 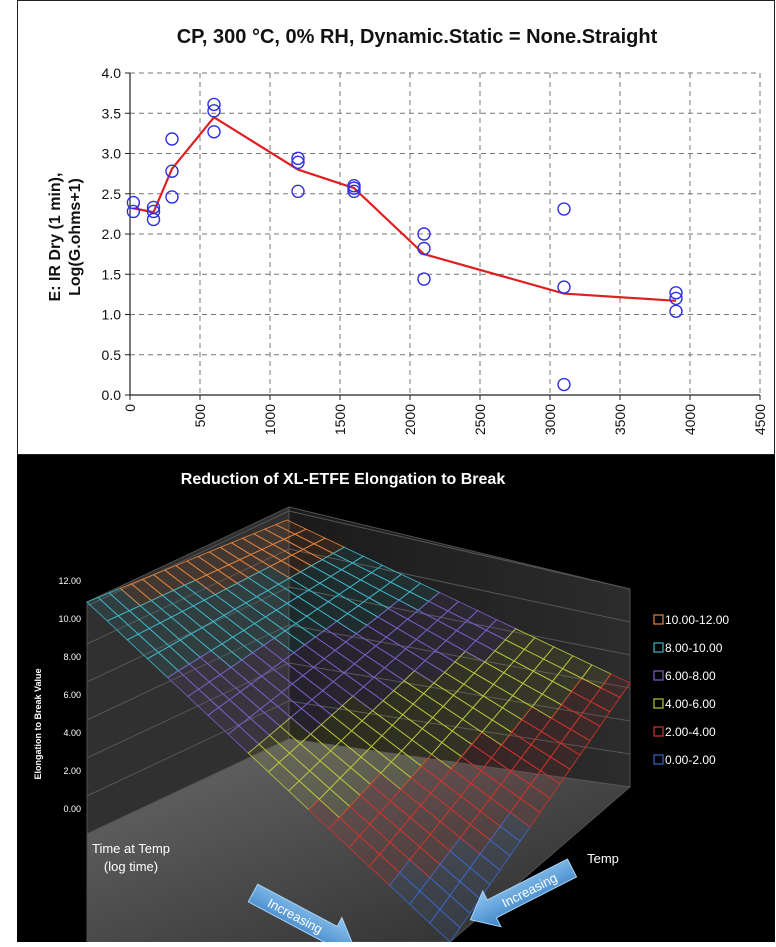 I want to click on time-axis-label-line2: (log time), so click(x=131, y=866).